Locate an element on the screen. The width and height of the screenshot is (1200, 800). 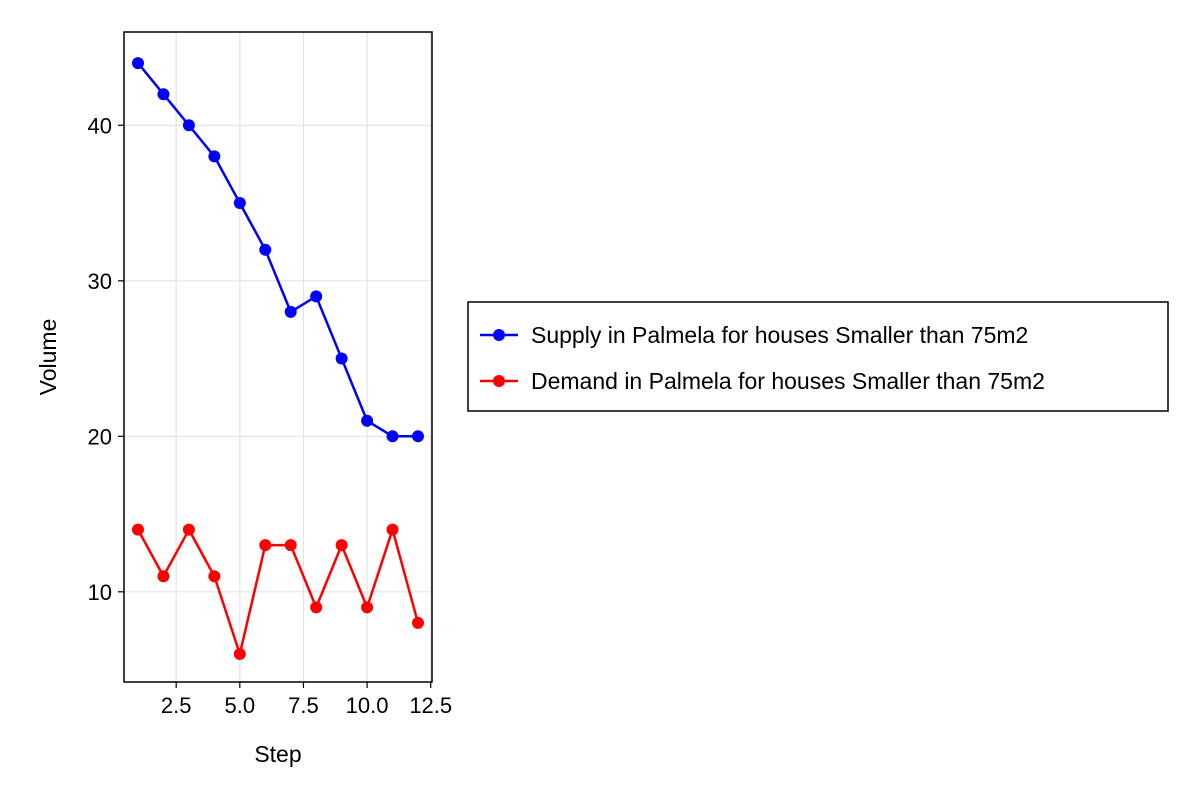
y-axis-label: Volume is located at coordinates (48, 357).